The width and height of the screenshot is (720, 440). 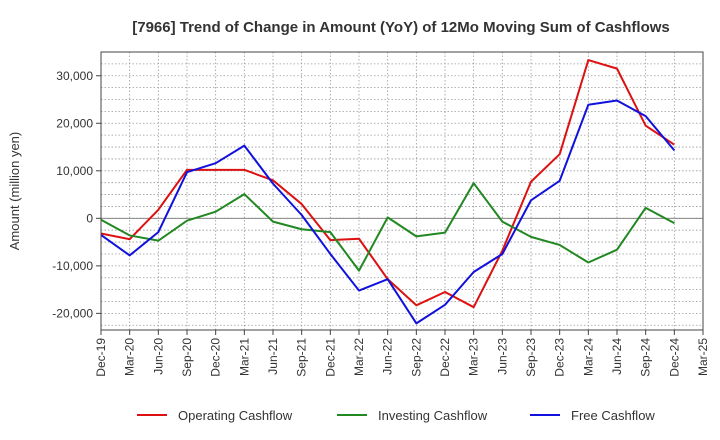 I want to click on x-tick-label: Mar-23, so click(x=474, y=357).